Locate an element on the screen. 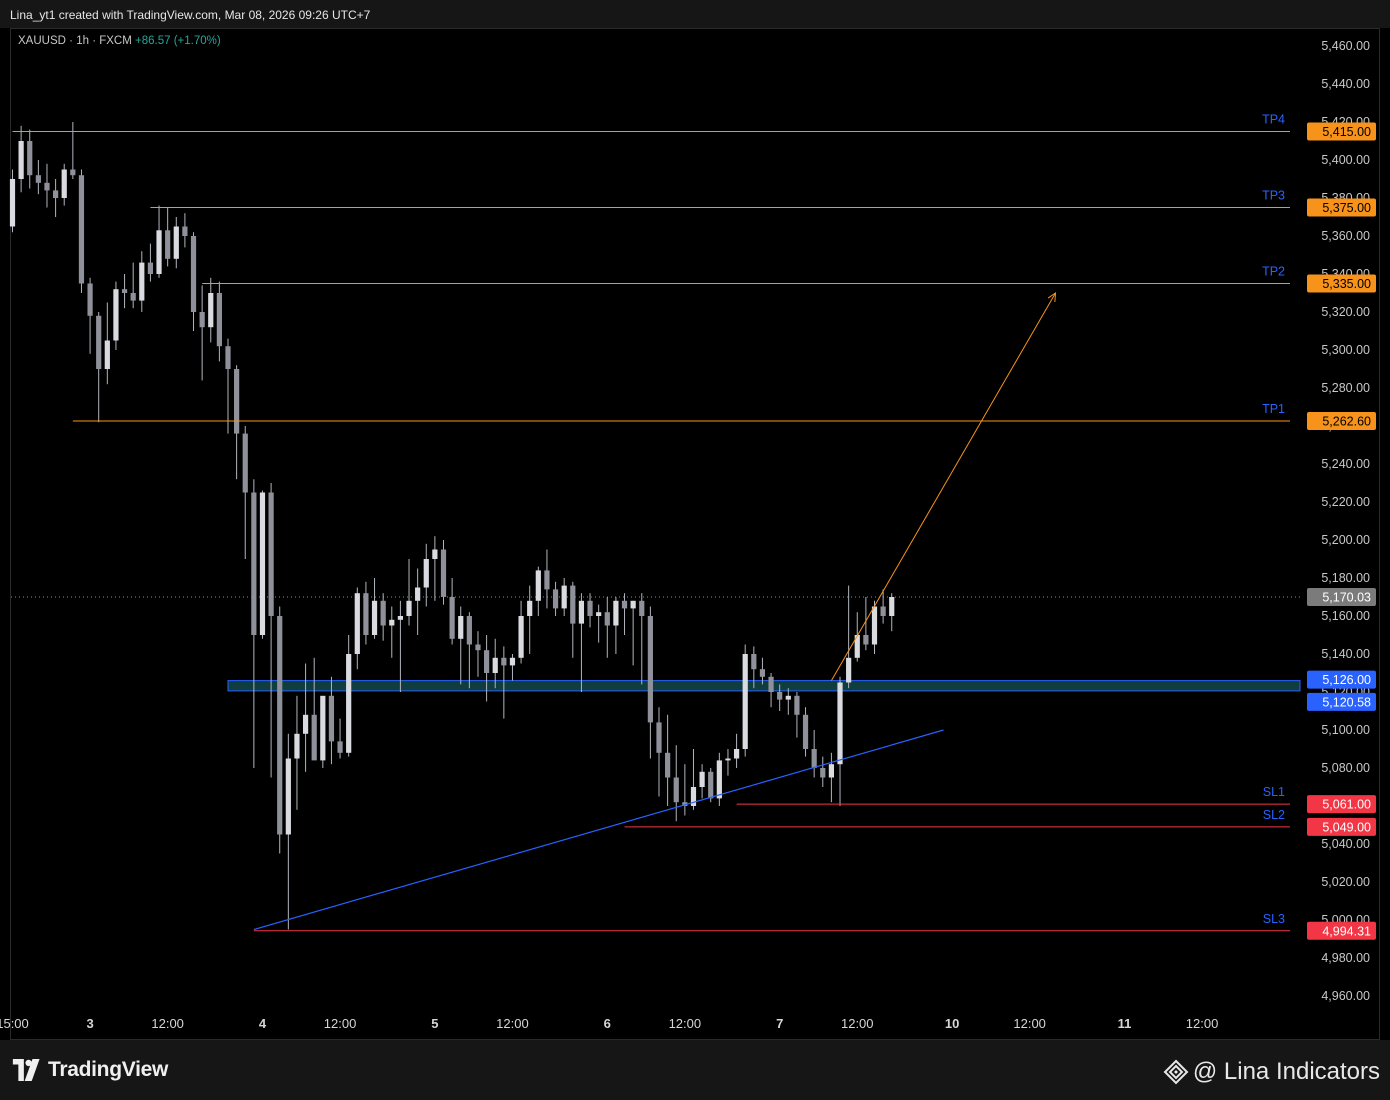 Image resolution: width=1390 pixels, height=1100 pixels. y-tick-label: 5,280.00 is located at coordinates (1345, 388).